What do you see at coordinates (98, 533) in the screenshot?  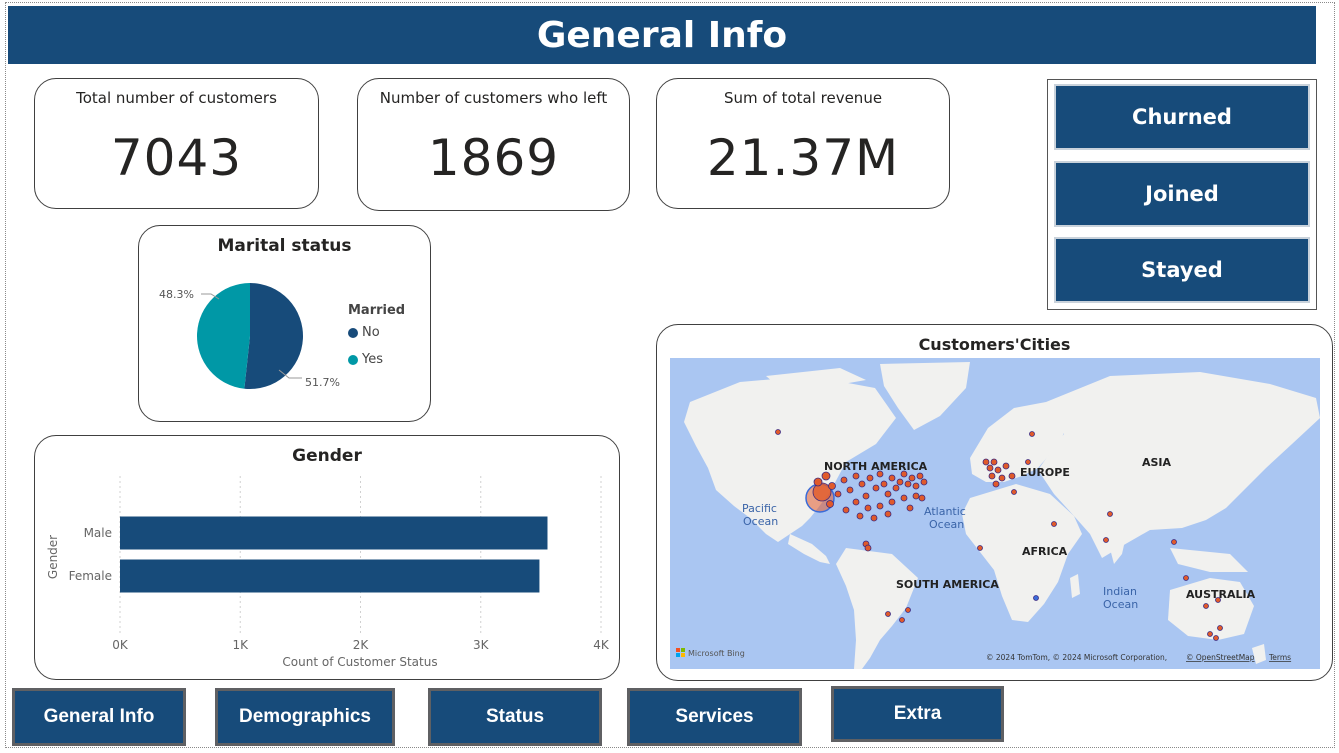 I see `category-label: Male` at bounding box center [98, 533].